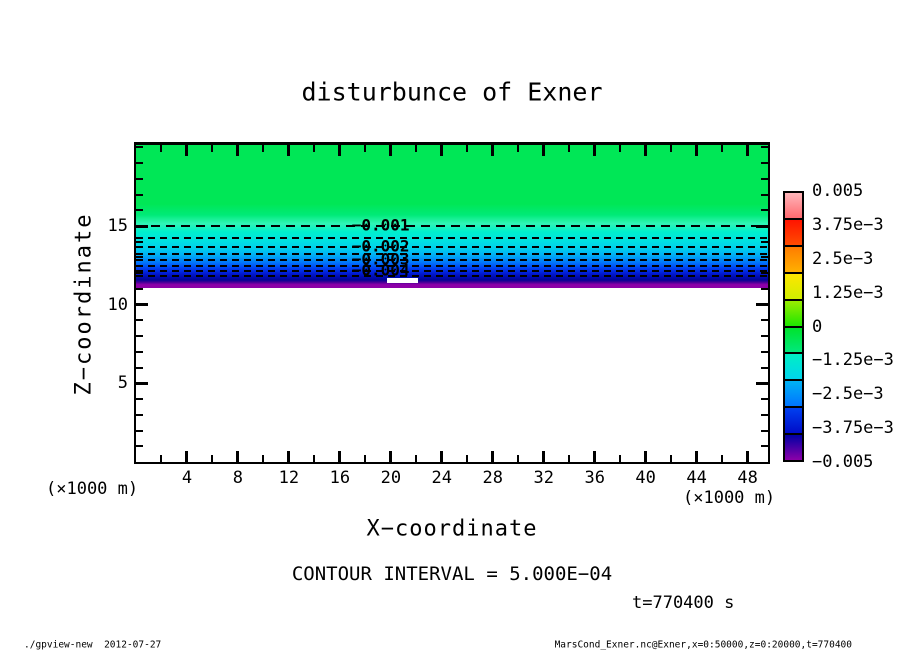  What do you see at coordinates (848, 224) in the screenshot?
I see `colorbar-tick-label: 3.75e−3` at bounding box center [848, 224].